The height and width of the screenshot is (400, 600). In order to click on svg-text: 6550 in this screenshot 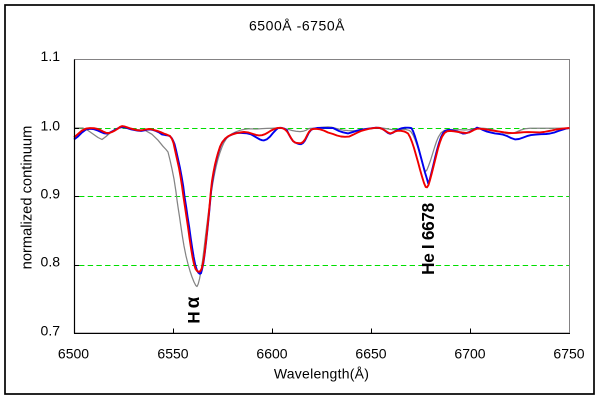, I will do `click(172, 354)`.